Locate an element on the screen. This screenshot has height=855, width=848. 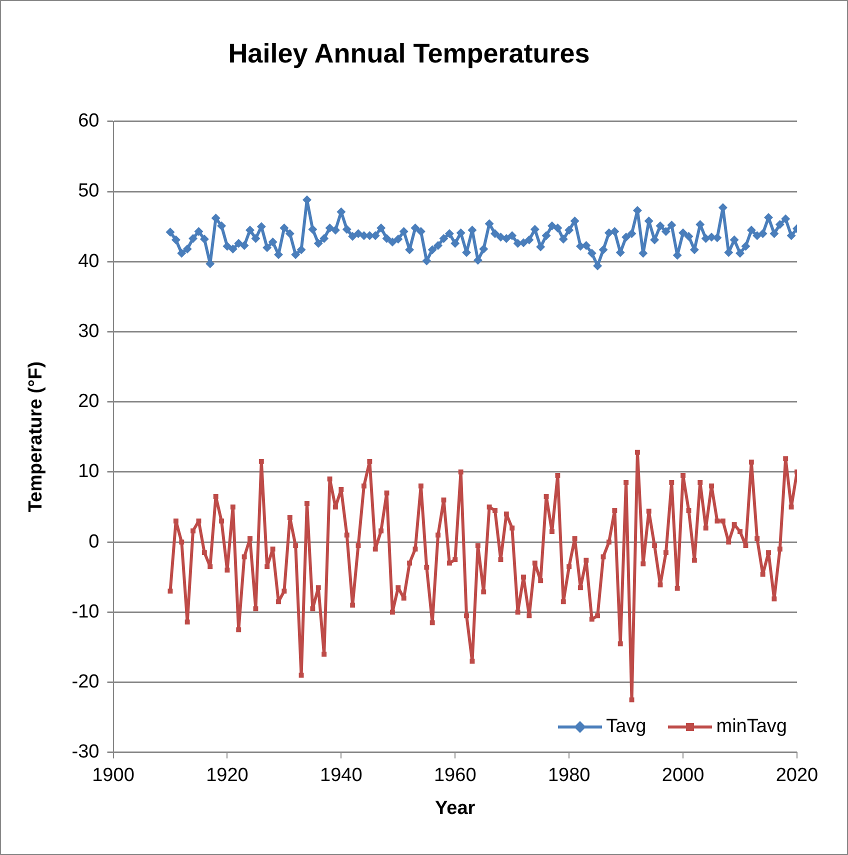
x-tick-label: 2020 is located at coordinates (797, 775).